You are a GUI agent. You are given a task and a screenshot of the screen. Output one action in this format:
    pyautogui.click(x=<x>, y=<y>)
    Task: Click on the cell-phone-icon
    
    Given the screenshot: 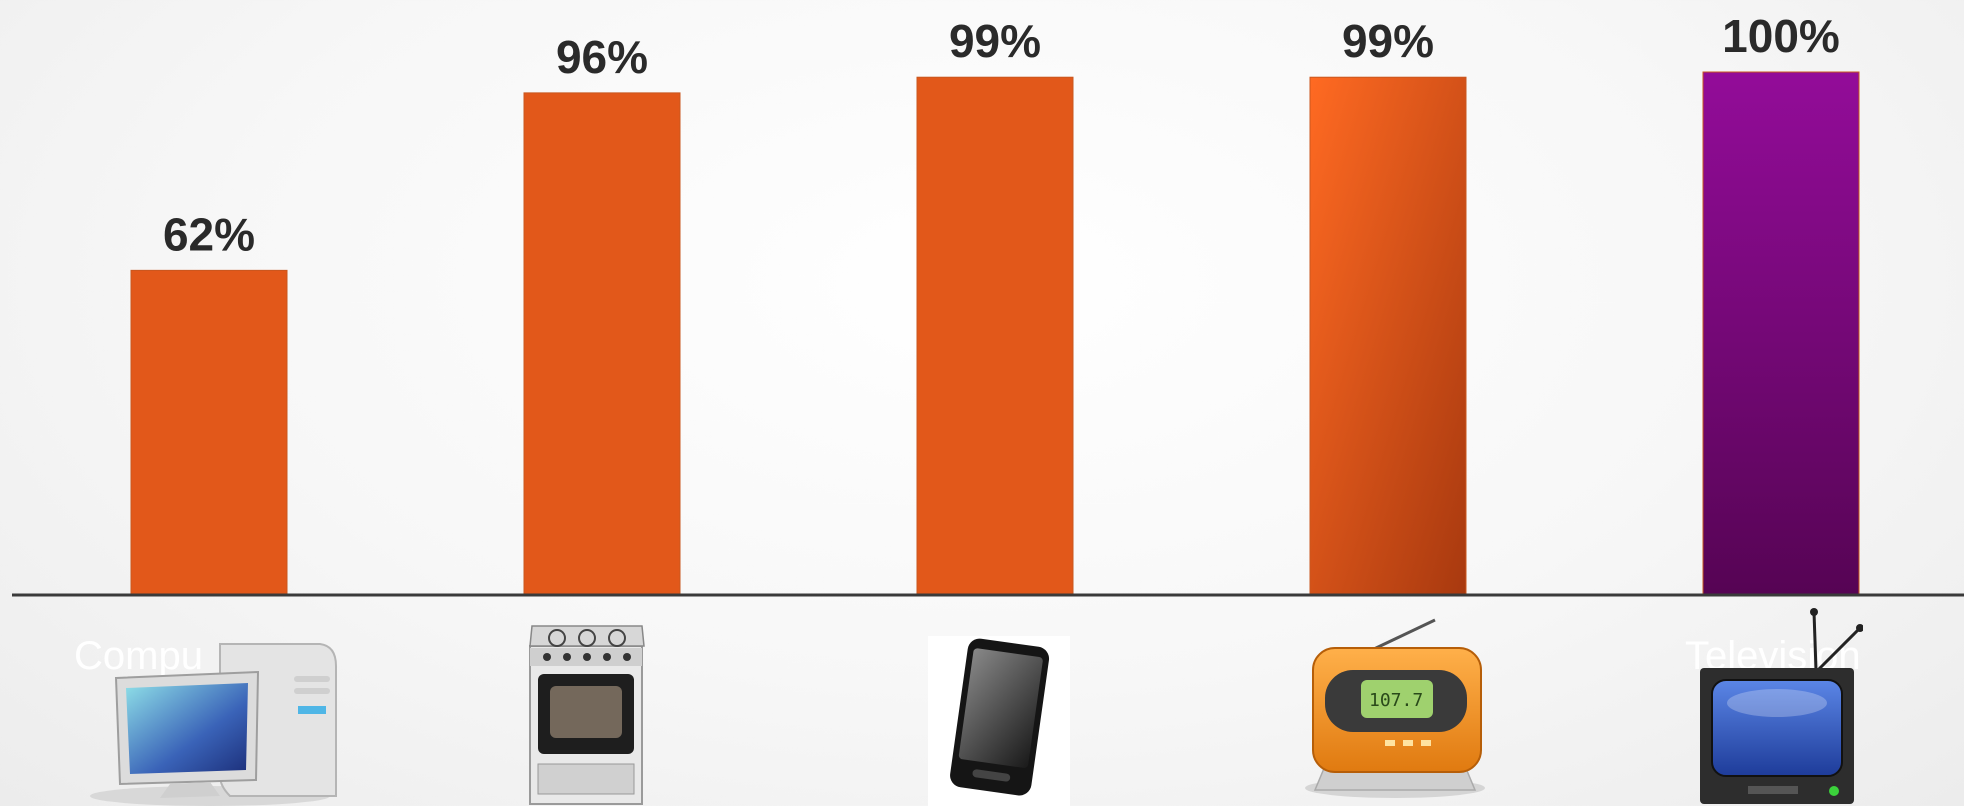 What is the action you would take?
    pyautogui.click(x=999, y=721)
    